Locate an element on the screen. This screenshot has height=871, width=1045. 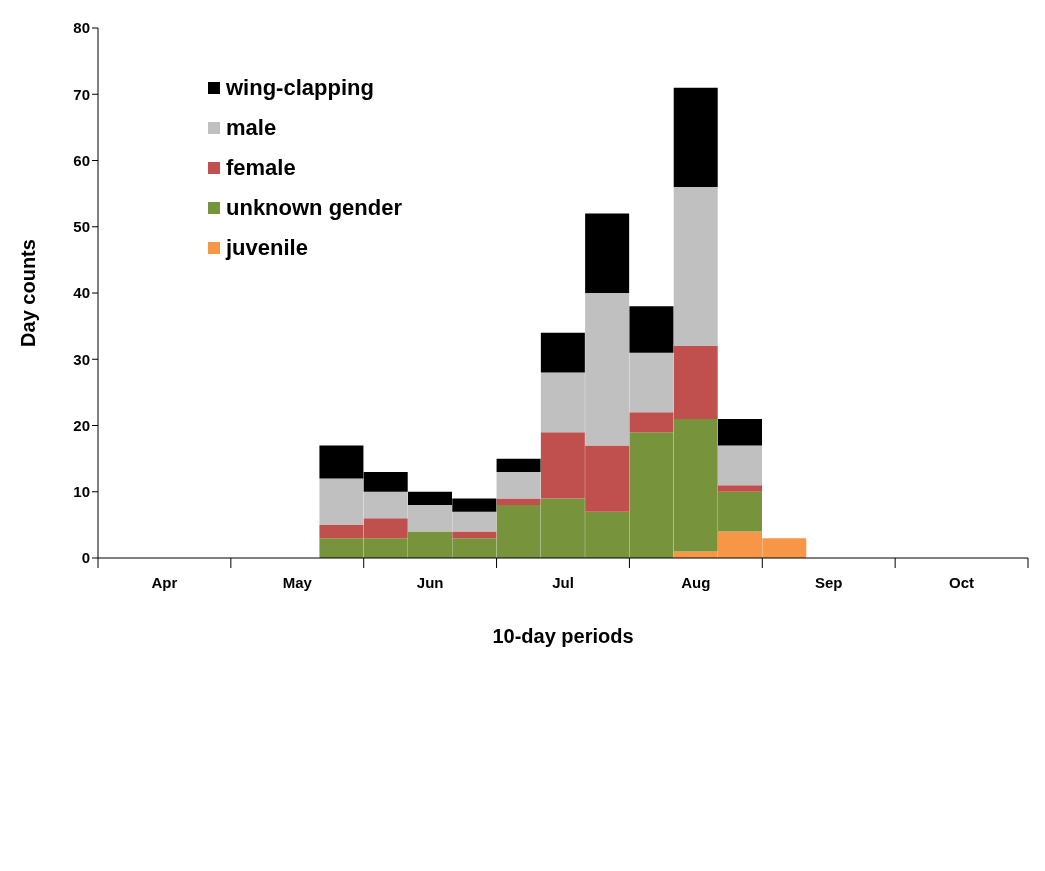
y-tick-label: 80 is located at coordinates (81, 28).